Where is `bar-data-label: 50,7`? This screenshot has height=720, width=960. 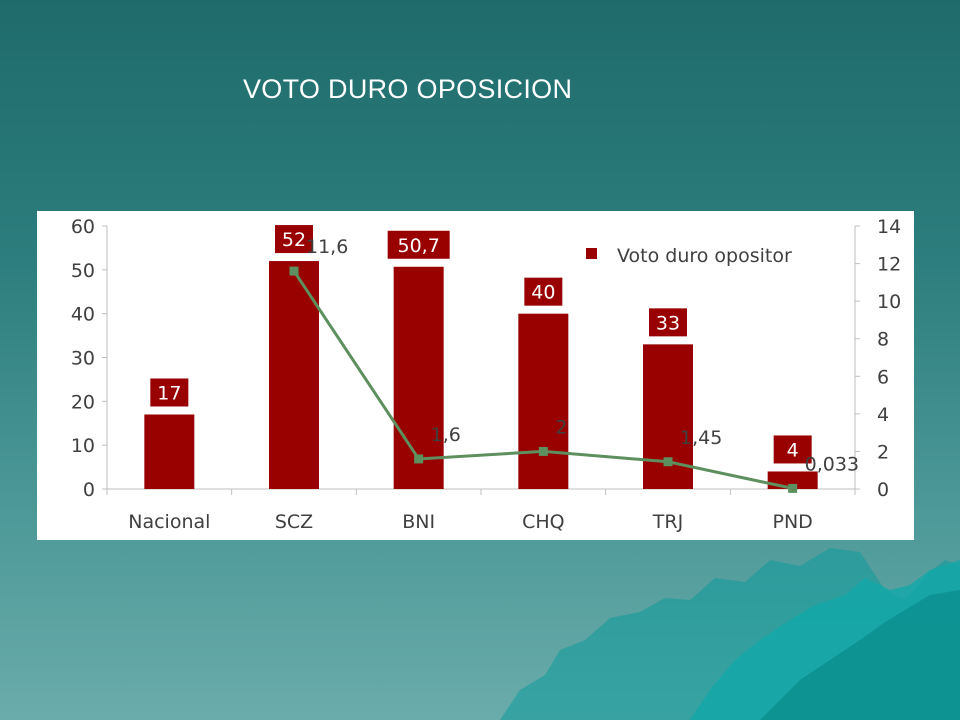
bar-data-label: 50,7 is located at coordinates (419, 246).